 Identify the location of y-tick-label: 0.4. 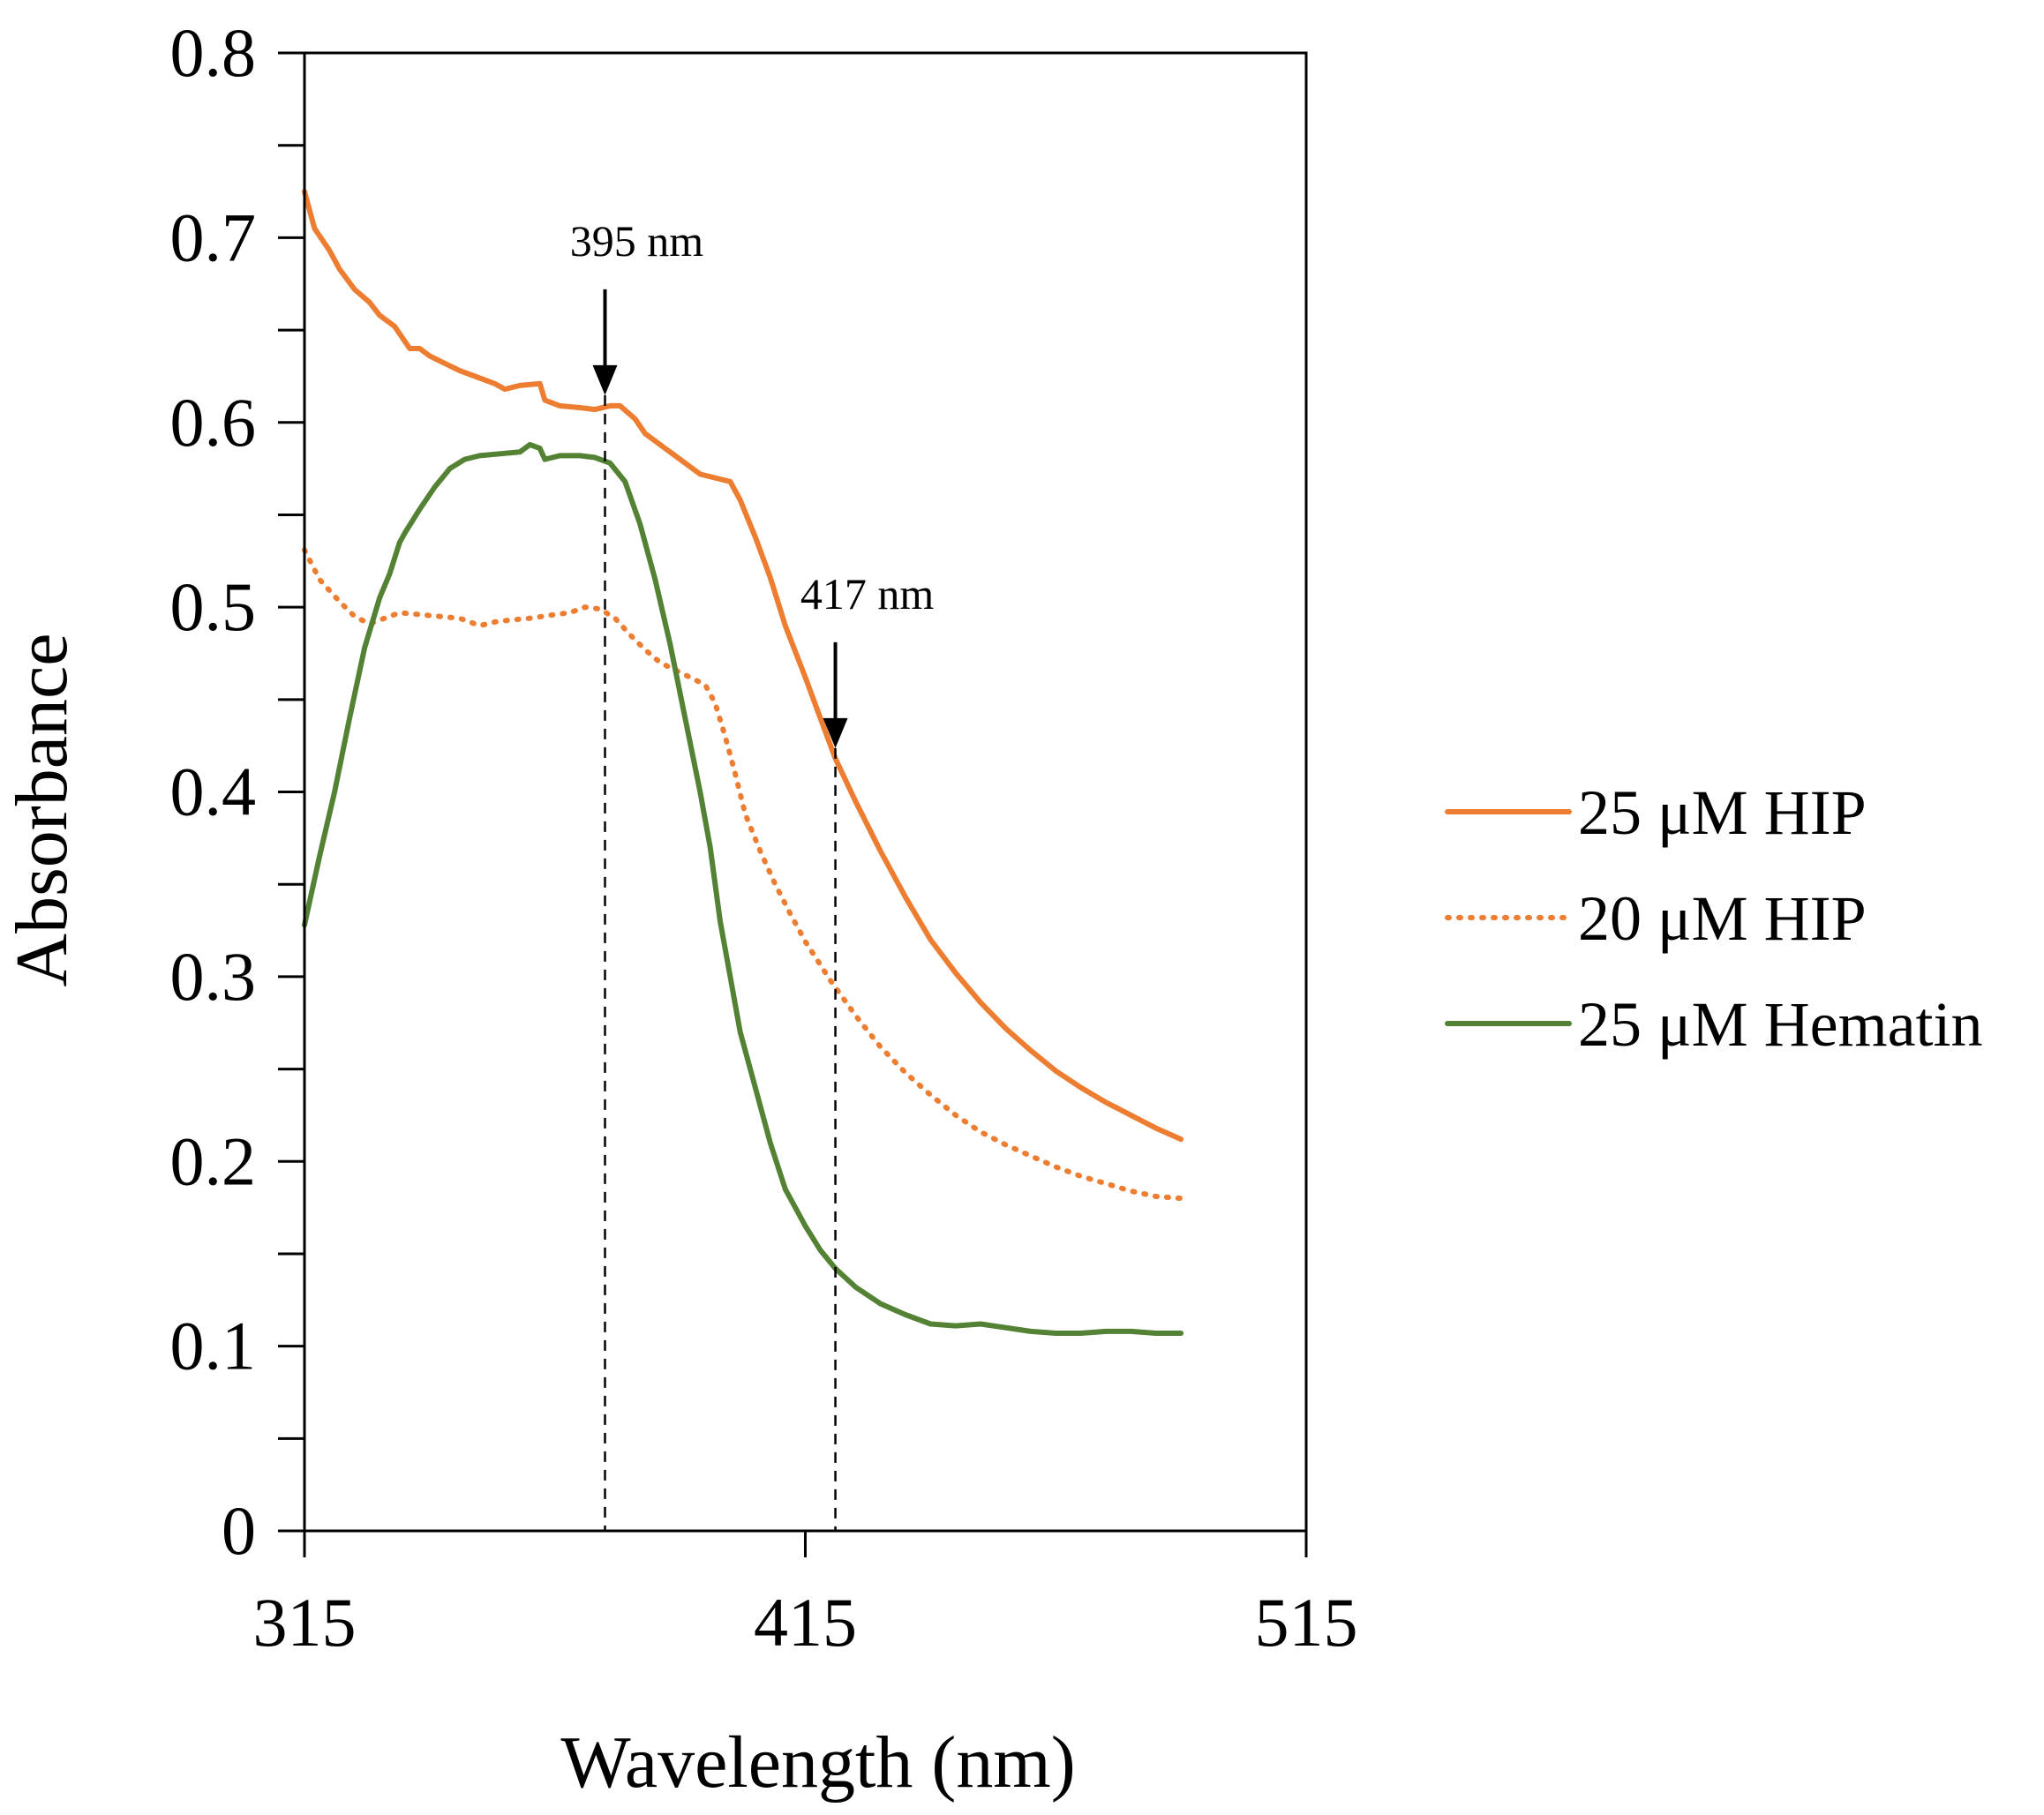
(213, 792).